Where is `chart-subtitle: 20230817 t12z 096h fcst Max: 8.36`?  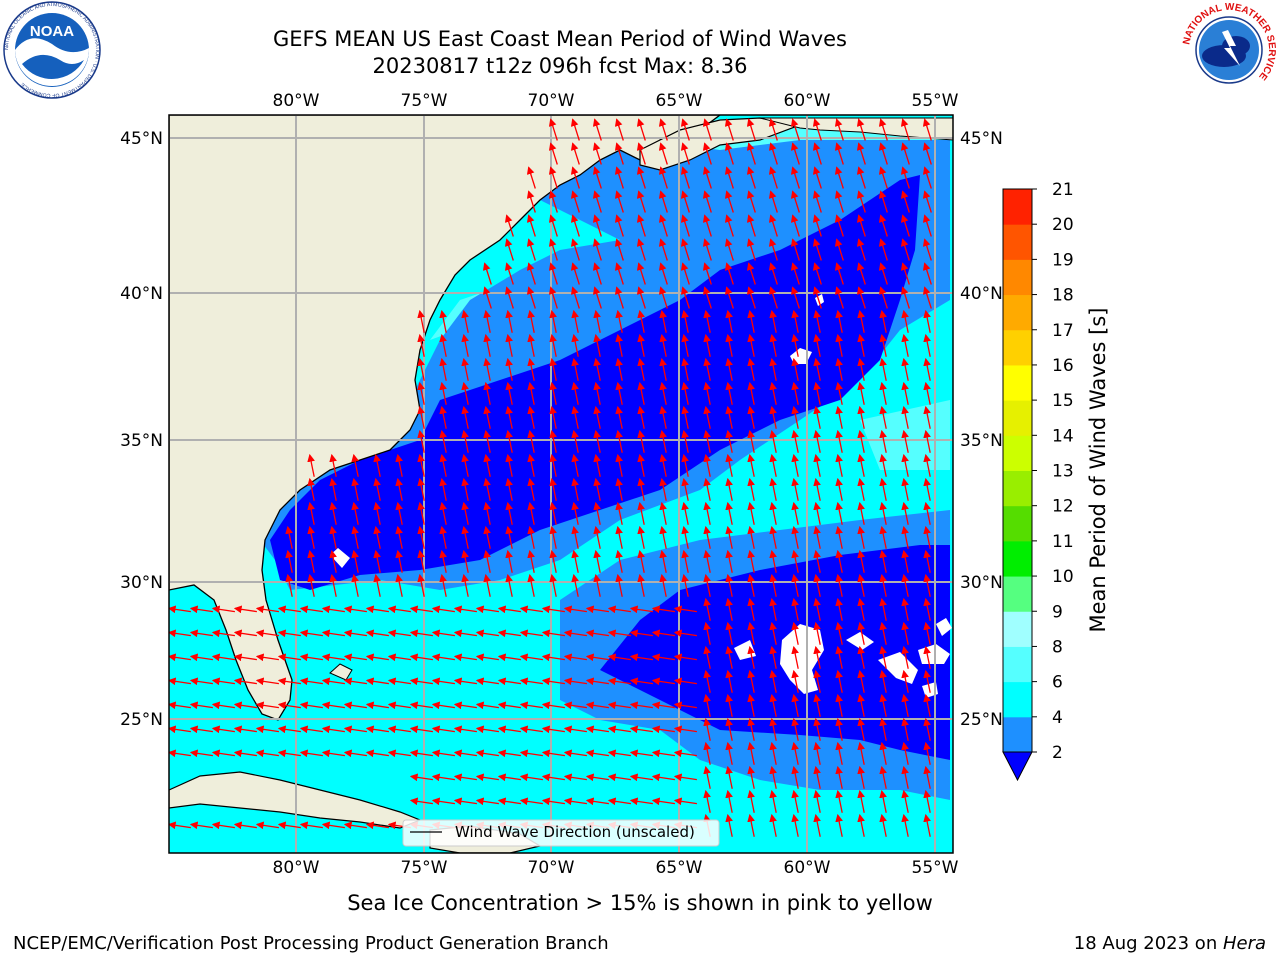
chart-subtitle: 20230817 t12z 096h fcst Max: 8.36 is located at coordinates (560, 66).